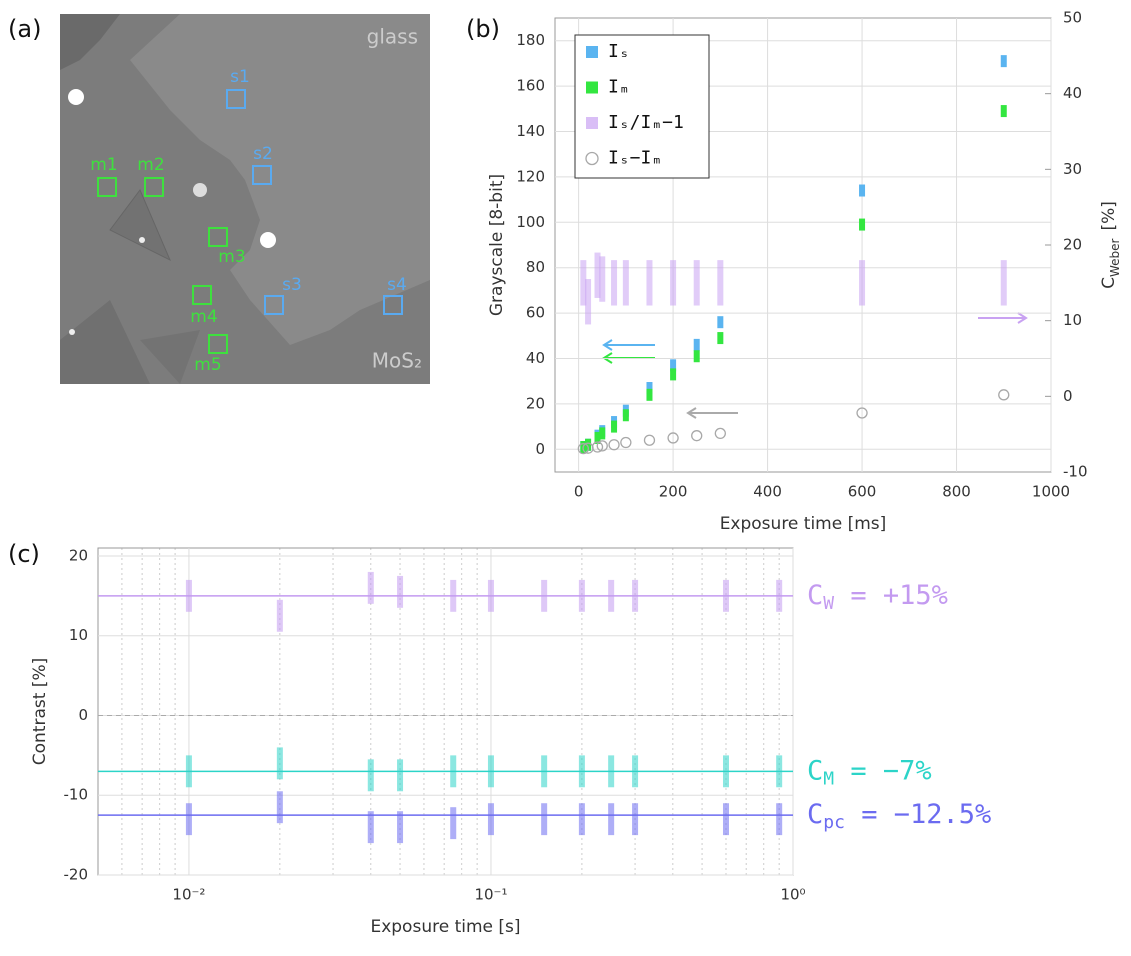  I want to click on y2-tick-label: 40, so click(1072, 93).